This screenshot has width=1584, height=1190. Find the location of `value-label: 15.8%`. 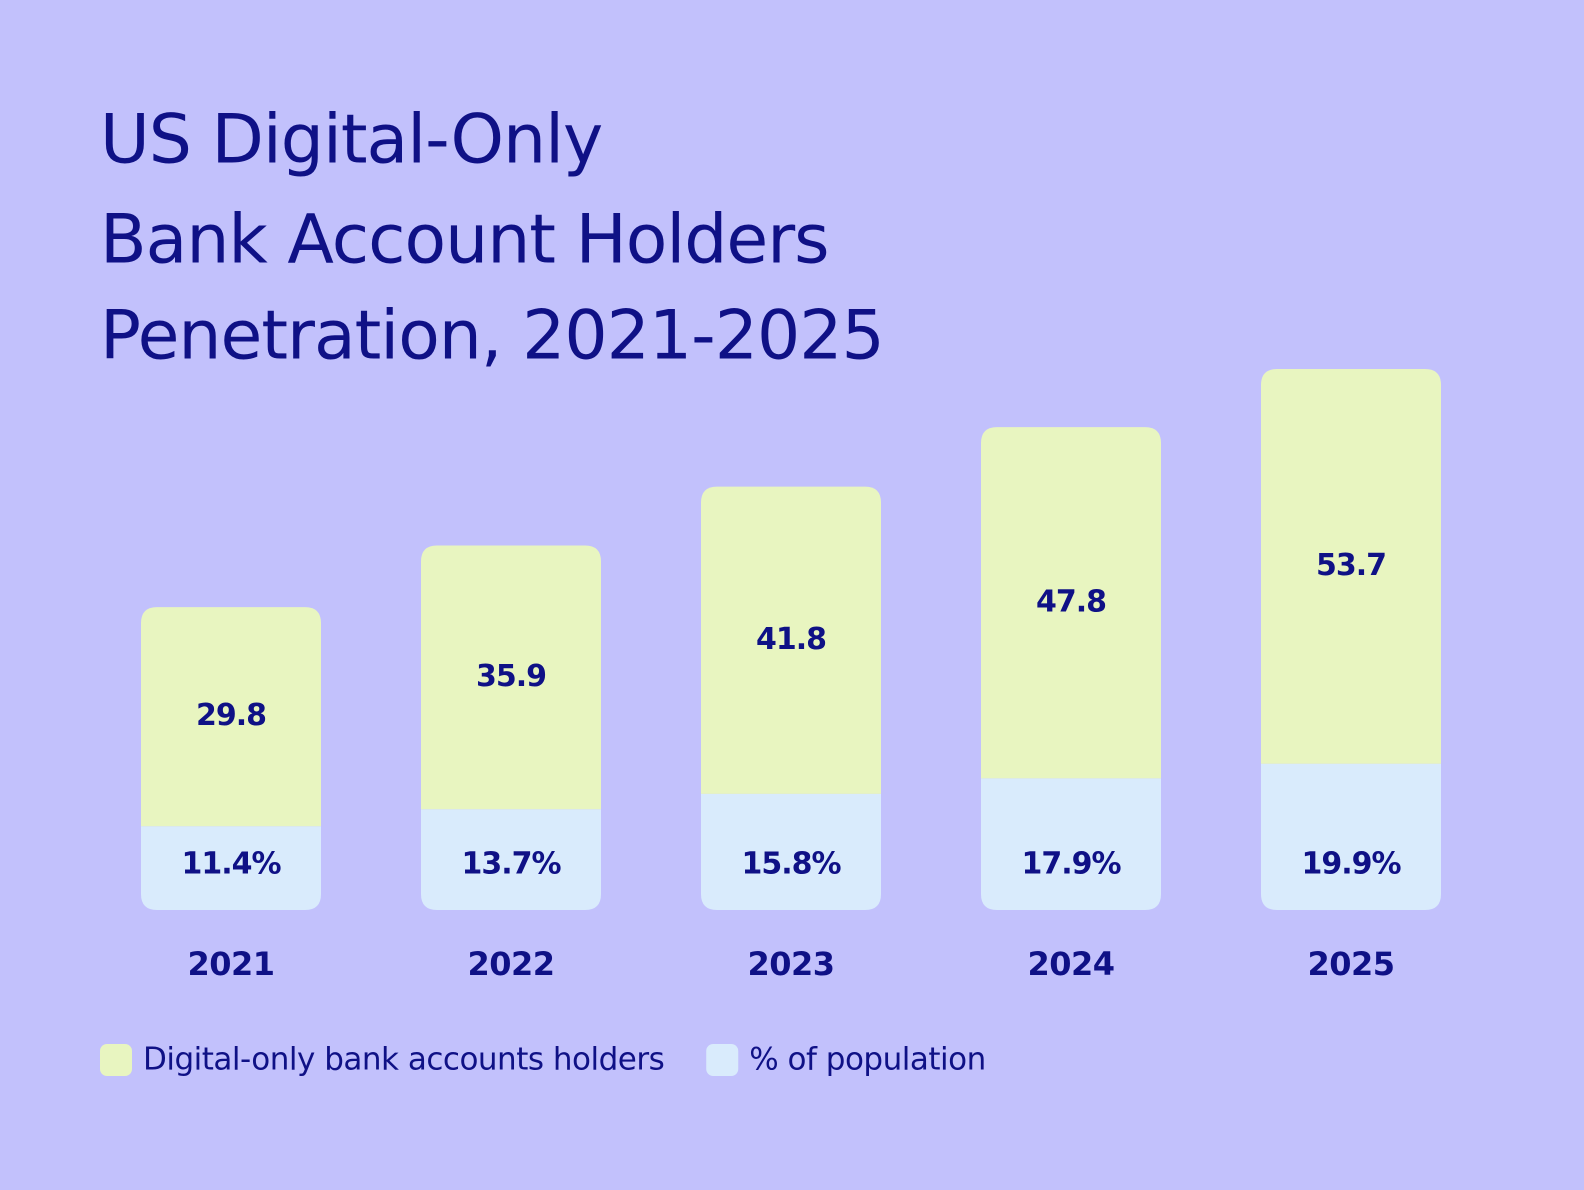

value-label: 15.8% is located at coordinates (791, 864).